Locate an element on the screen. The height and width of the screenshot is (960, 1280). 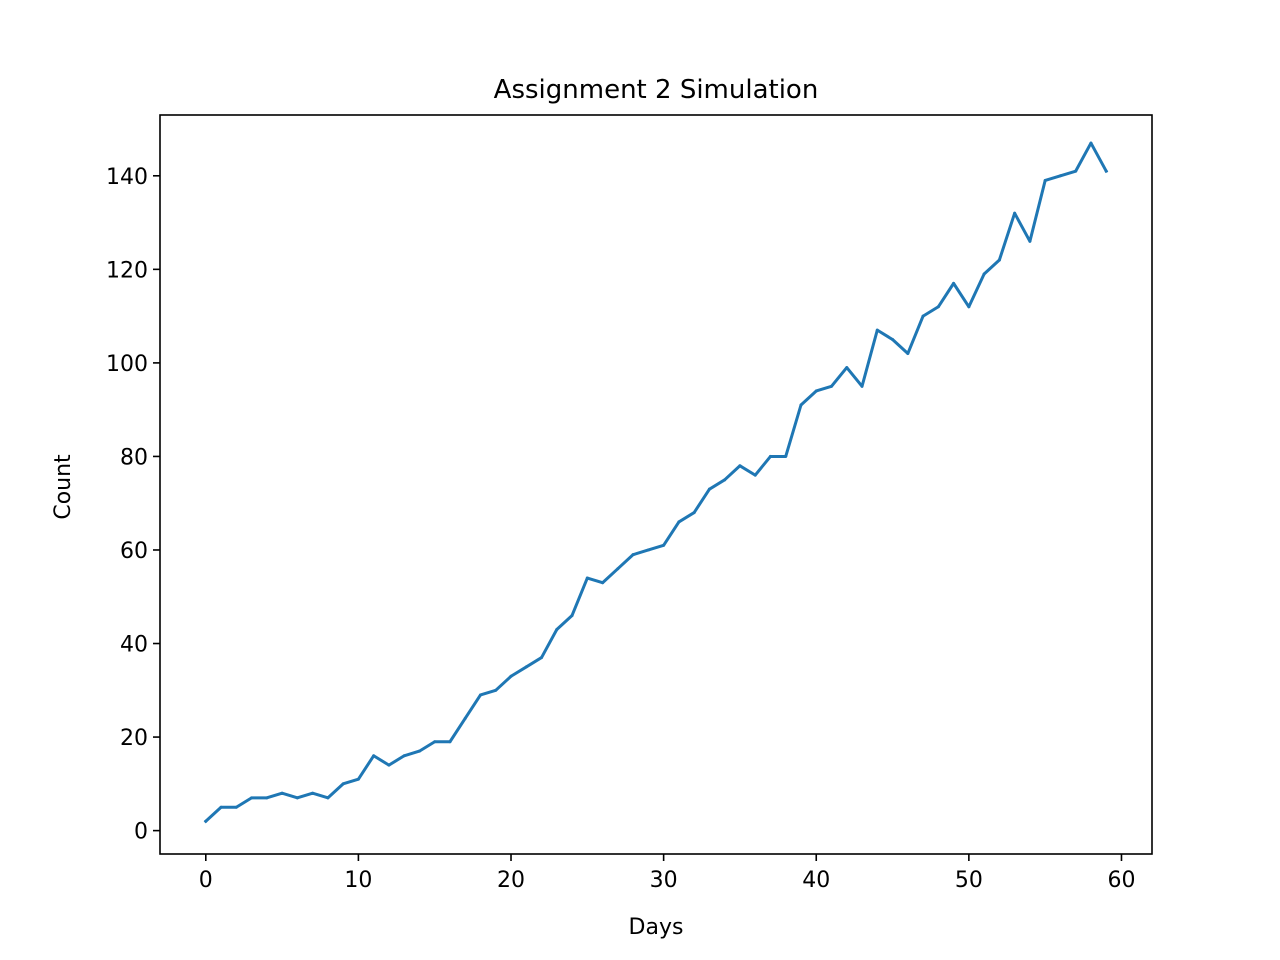
y-axis-label: Count is located at coordinates (63, 487).